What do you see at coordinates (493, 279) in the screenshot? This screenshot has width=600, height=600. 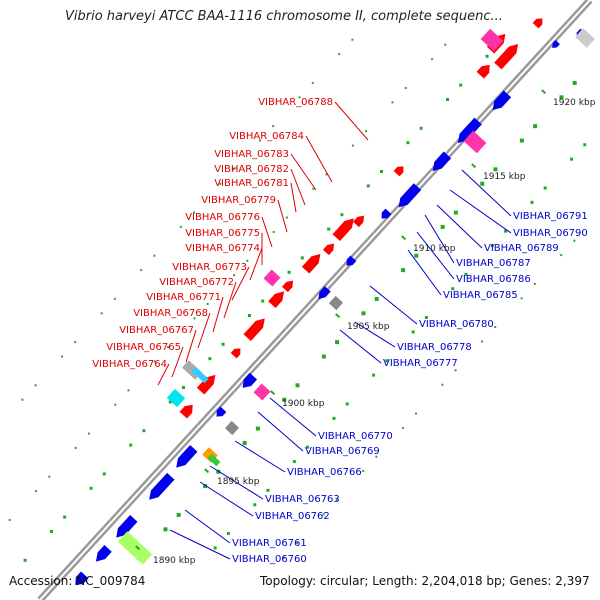 I see `gene-label-VIBHAR_06786: VIBHAR_06786` at bounding box center [493, 279].